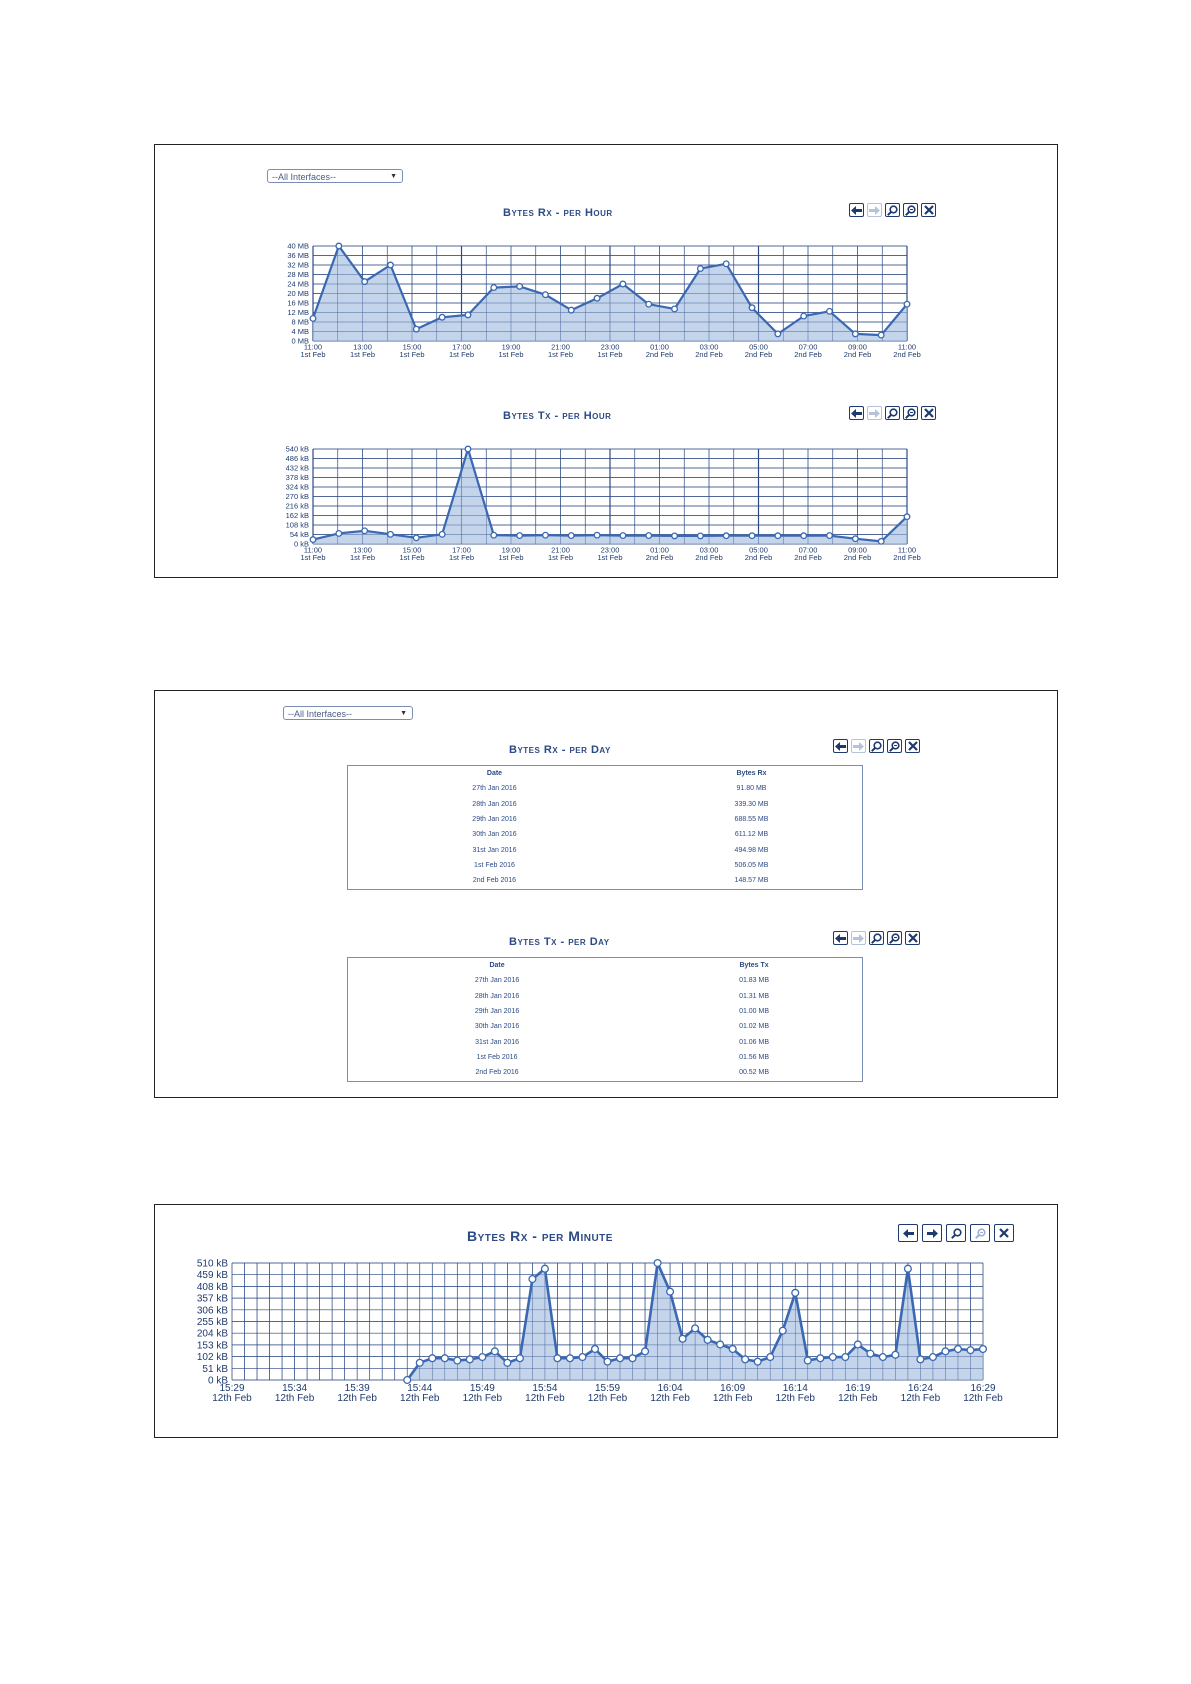 The image size is (1191, 1684). I want to click on date-cell: 28th Jan 2016, so click(494, 804).